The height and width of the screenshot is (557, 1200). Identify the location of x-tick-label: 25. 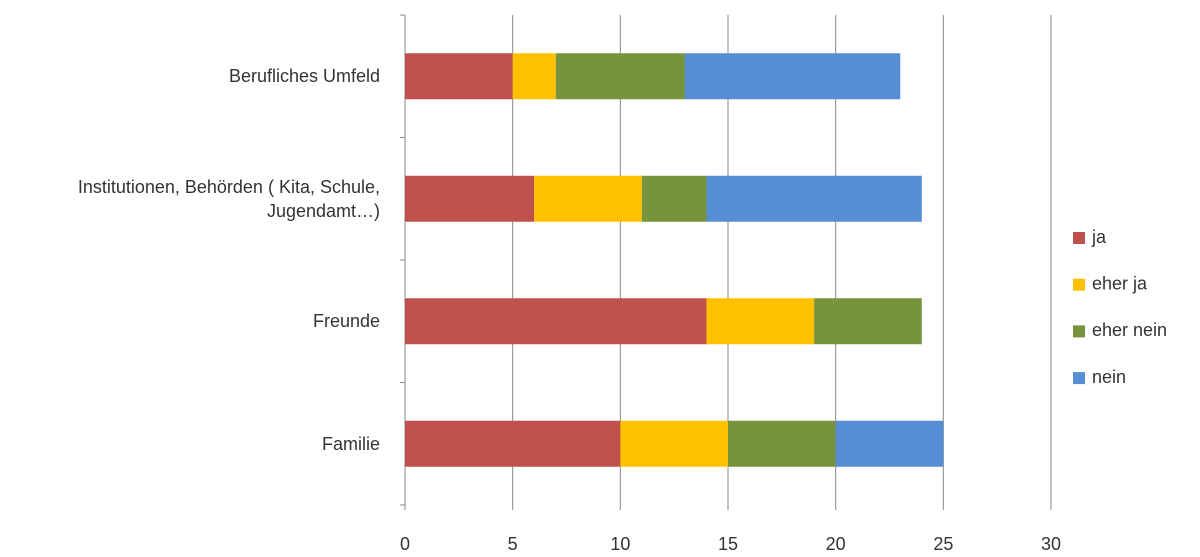
(943, 544).